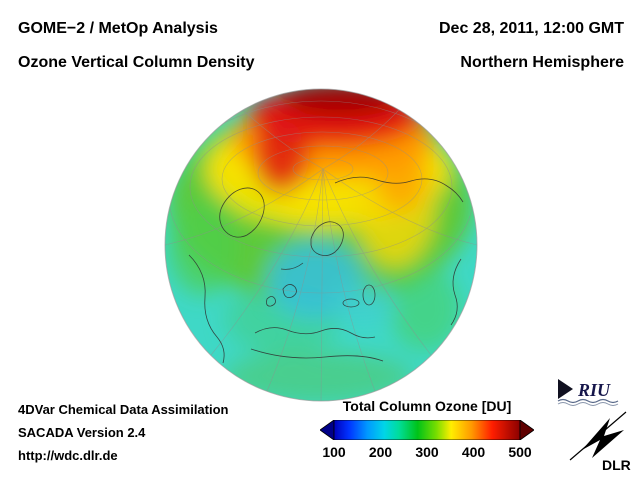 Image resolution: width=640 pixels, height=480 pixels. I want to click on dlr-logo: DLR, so click(600, 442).